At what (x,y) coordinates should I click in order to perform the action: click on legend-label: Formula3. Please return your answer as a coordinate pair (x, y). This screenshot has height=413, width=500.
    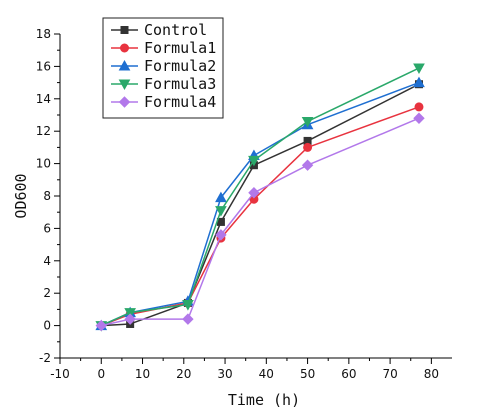
    Looking at the image, I should click on (180, 84).